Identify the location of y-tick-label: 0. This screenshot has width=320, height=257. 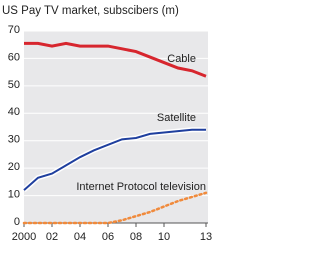
(17, 222).